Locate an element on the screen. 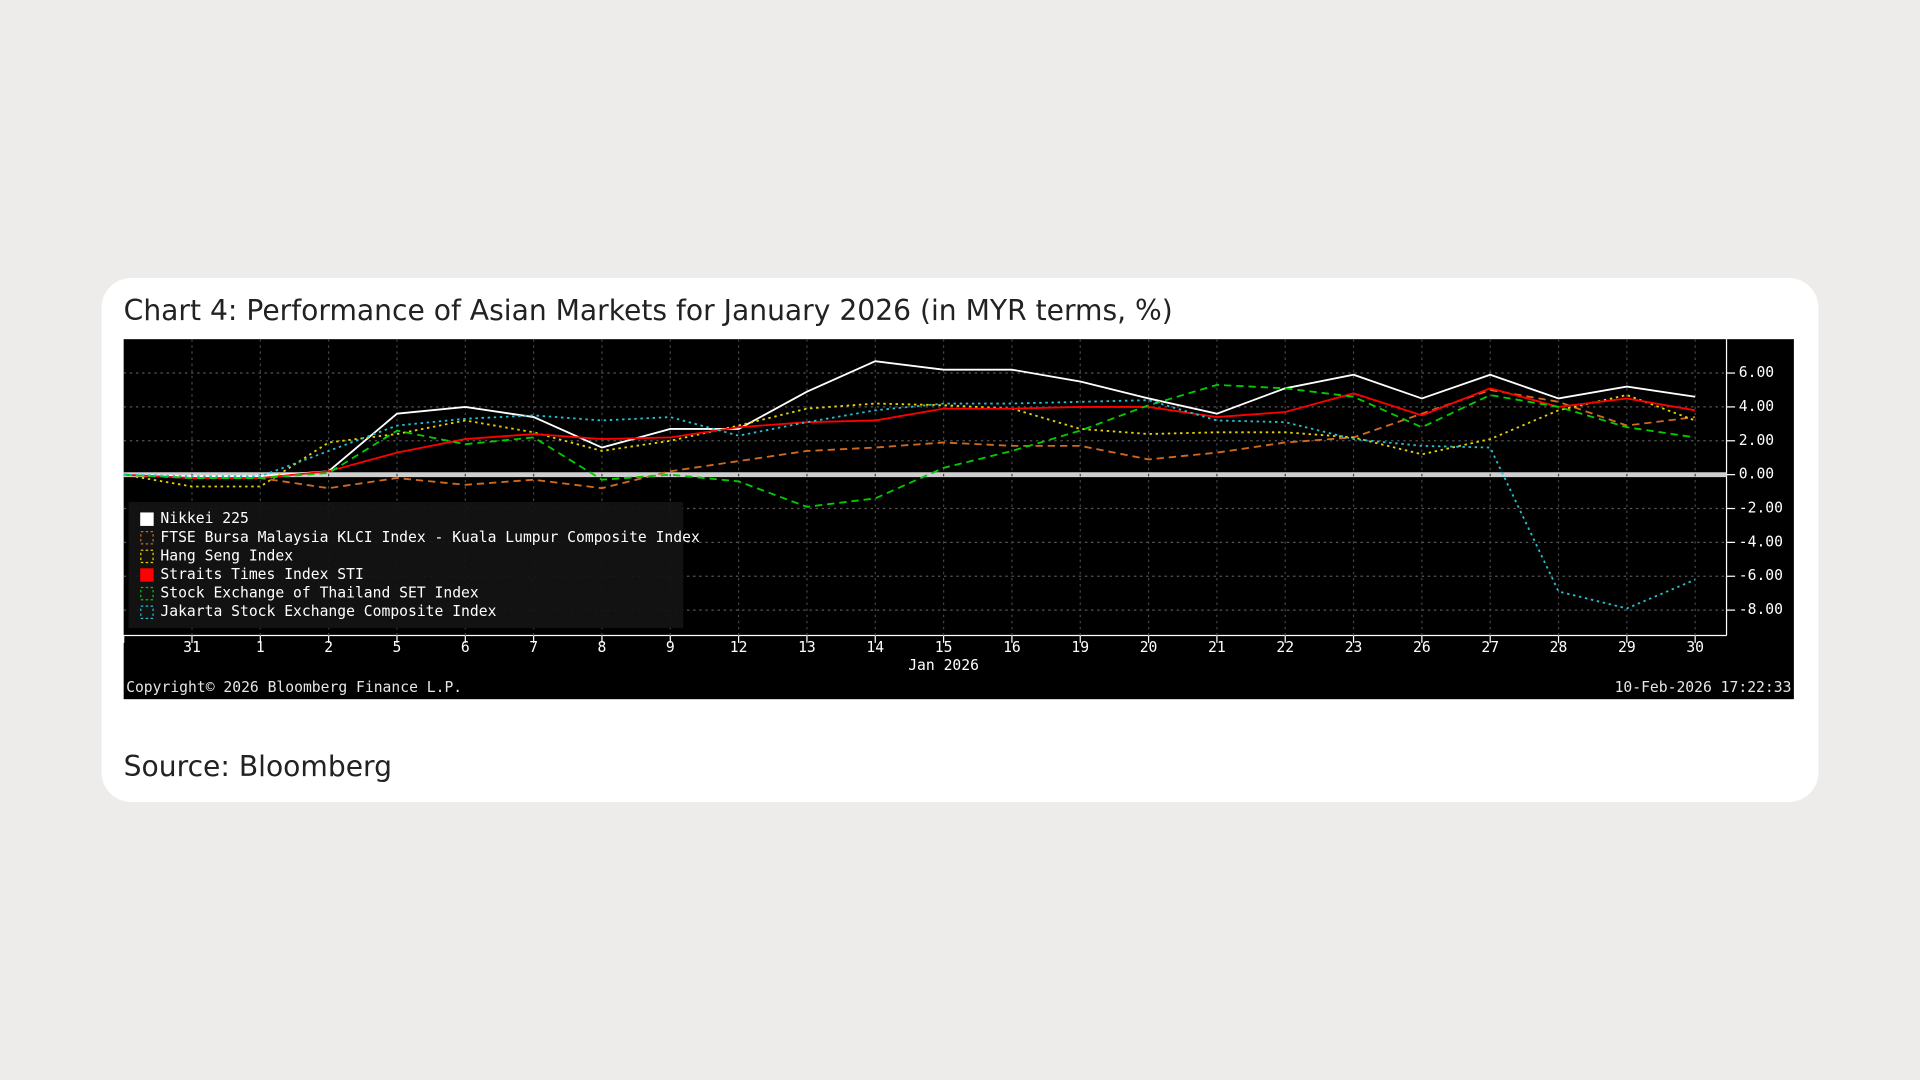 This screenshot has height=1080, width=1920. x-tick-label: 16 is located at coordinates (1012, 647).